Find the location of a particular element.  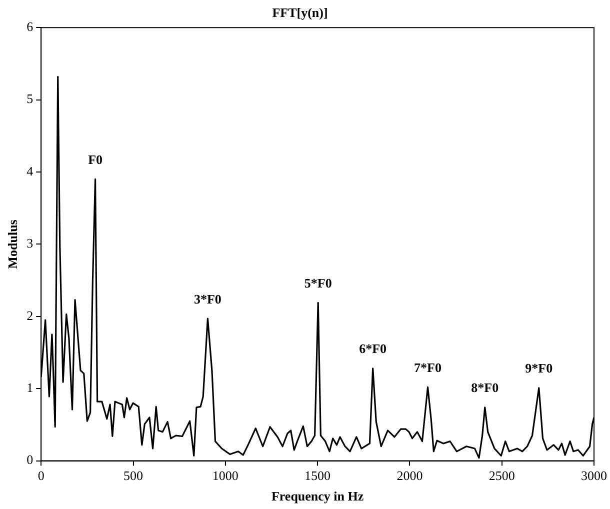

annotation: 3*F0 is located at coordinates (208, 298).